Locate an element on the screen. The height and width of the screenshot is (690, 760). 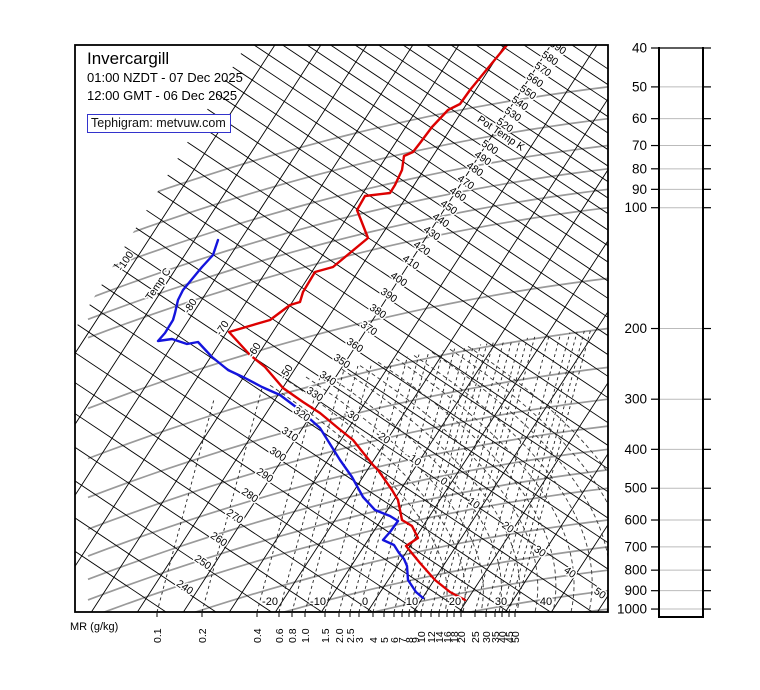
pot-temp-label: 360 is located at coordinates (354, 346).